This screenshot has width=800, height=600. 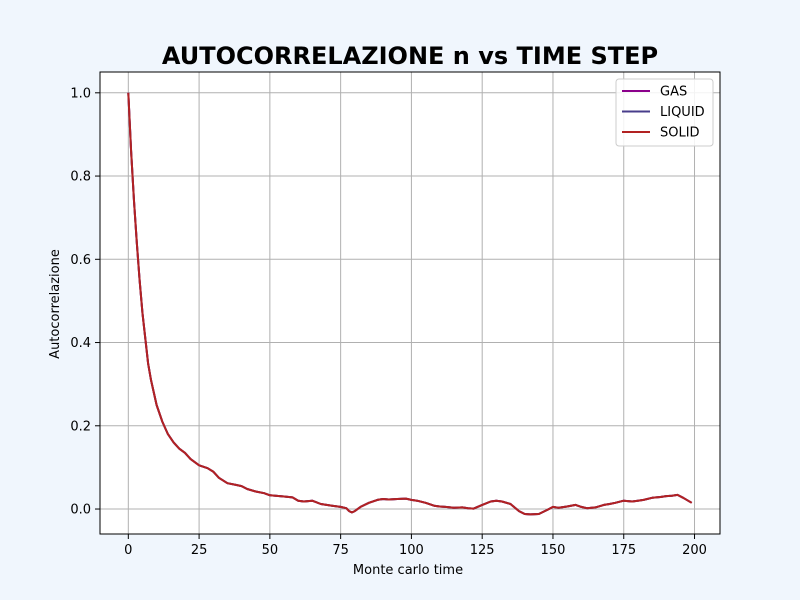 I want to click on x-axis-label: Monte carlo time, so click(x=408, y=570).